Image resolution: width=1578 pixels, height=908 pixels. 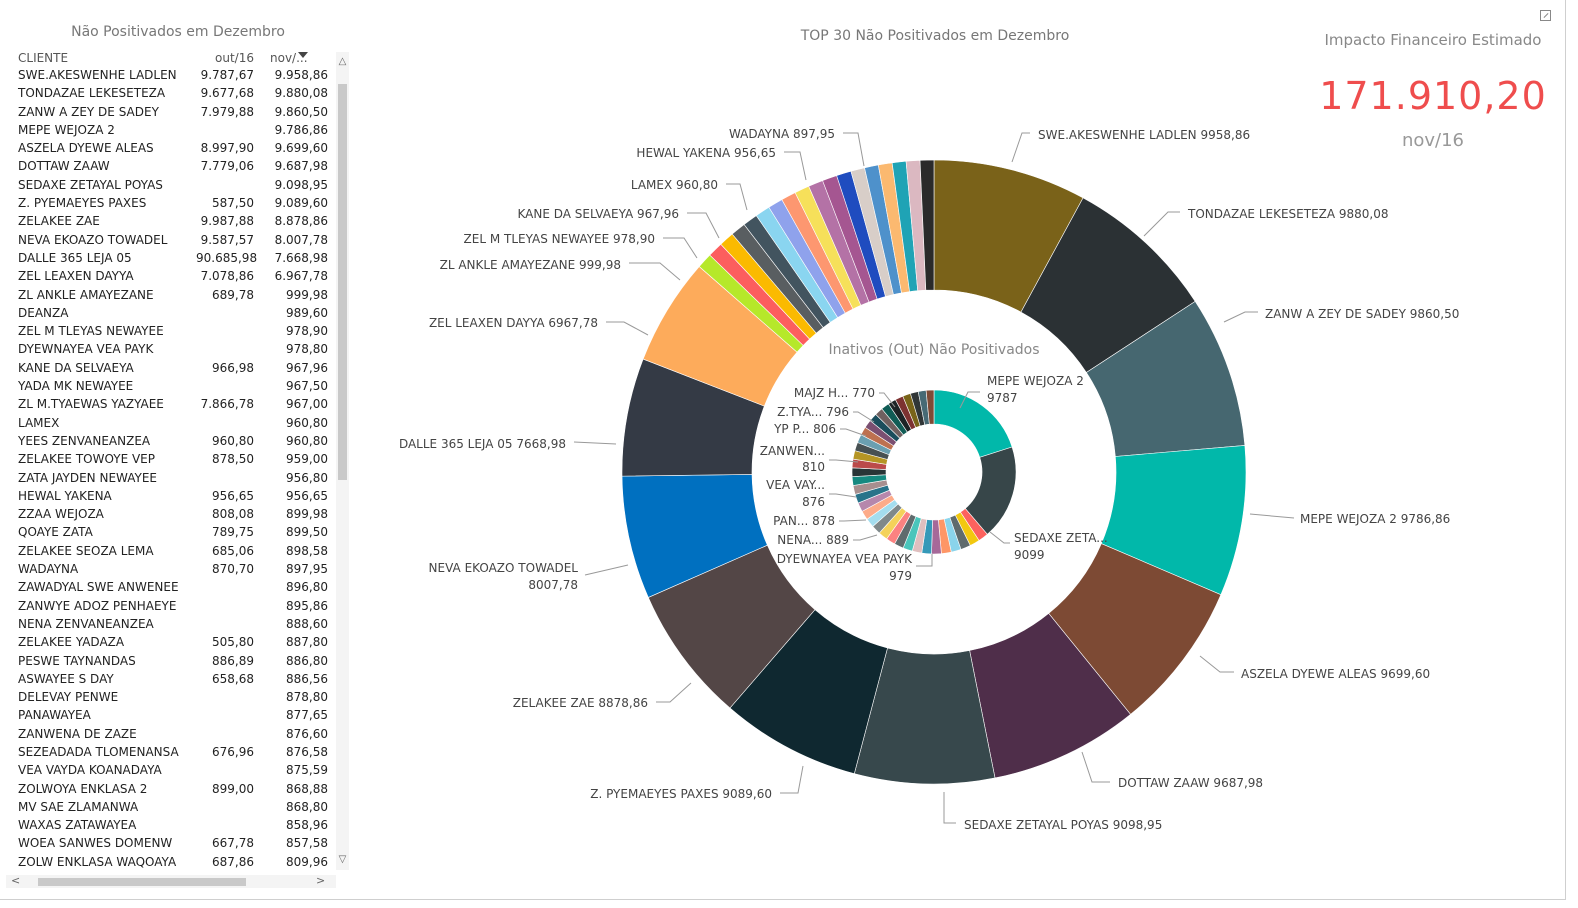 I want to click on table-row: WADAYNA 870,70 897,95, so click(x=176, y=571).